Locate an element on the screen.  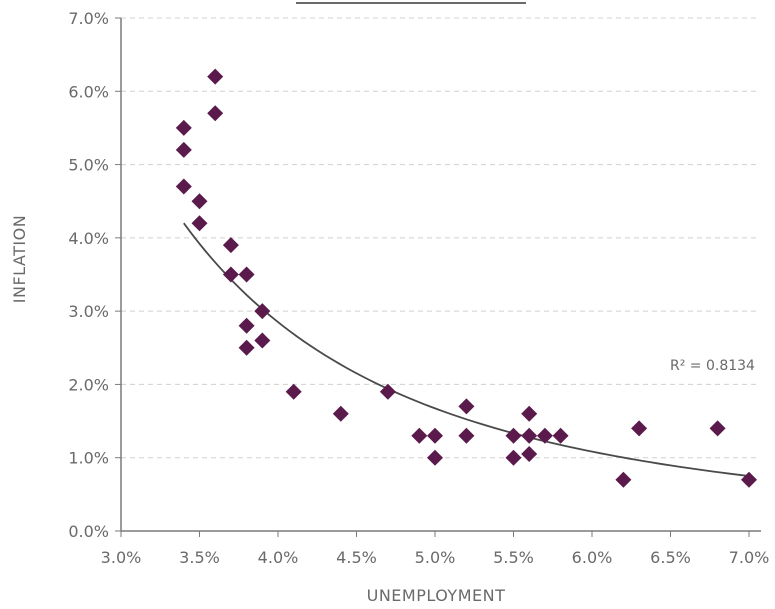
x-tick-labels: 3.0% 3.5% 4.0% 4.5% 5.0% 5.5% 6.0% 6.5% 7.0% is located at coordinates (435, 557).